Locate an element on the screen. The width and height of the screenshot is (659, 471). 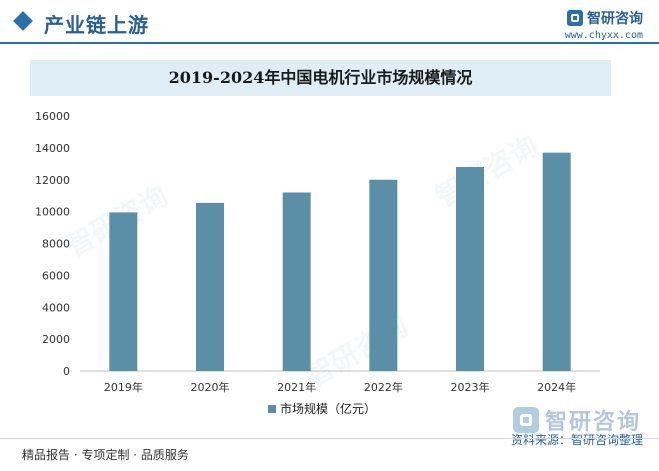
x-tick-label: 2023年 is located at coordinates (470, 387).